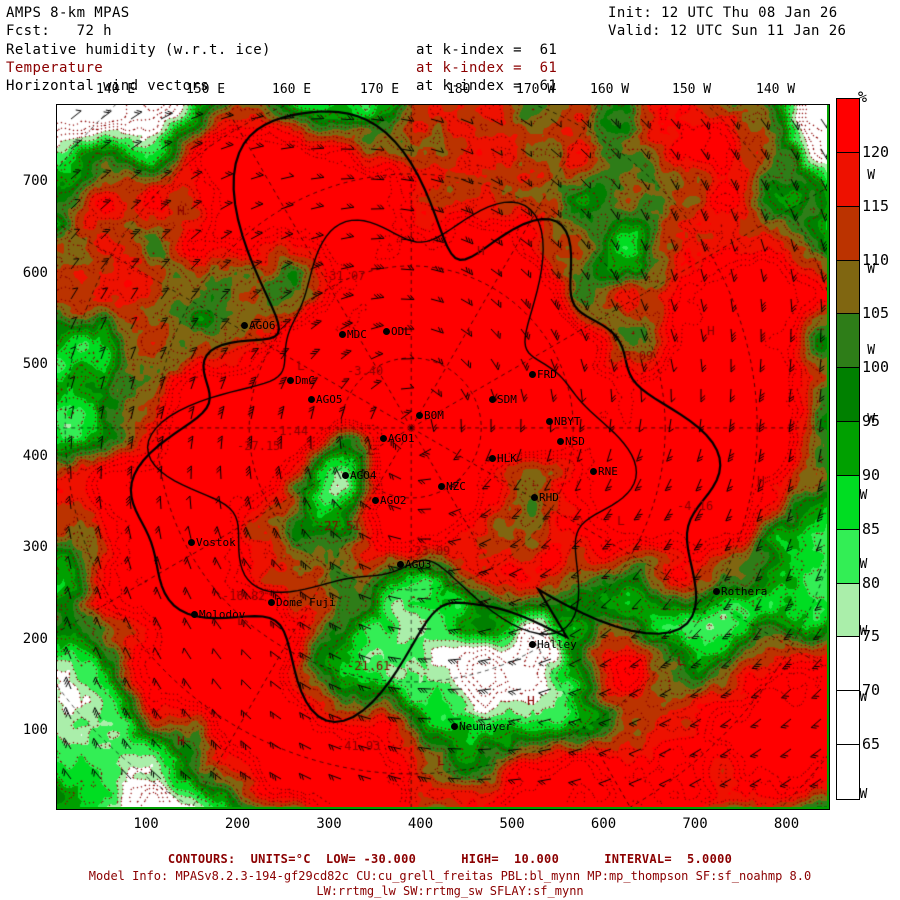  Describe the element at coordinates (400, 564) in the screenshot. I see `station-dot-ago3` at that location.